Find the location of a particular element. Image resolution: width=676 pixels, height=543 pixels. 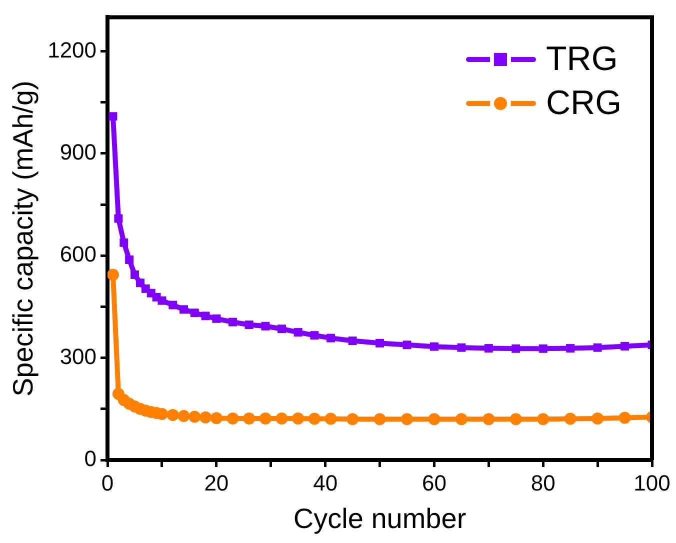

legend-label: TRG is located at coordinates (582, 59).